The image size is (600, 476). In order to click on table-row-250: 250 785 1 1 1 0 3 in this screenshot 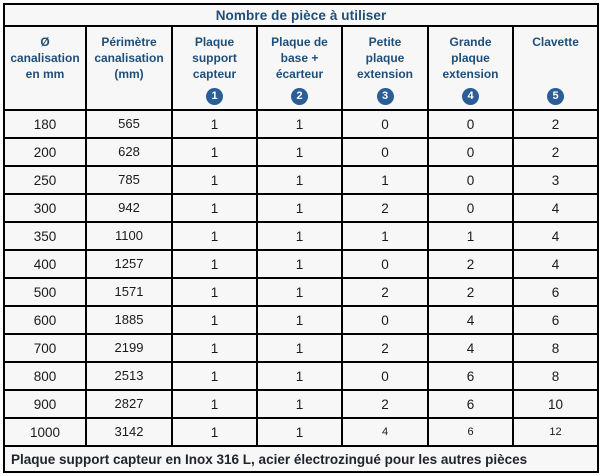, I will do `click(301, 180)`.